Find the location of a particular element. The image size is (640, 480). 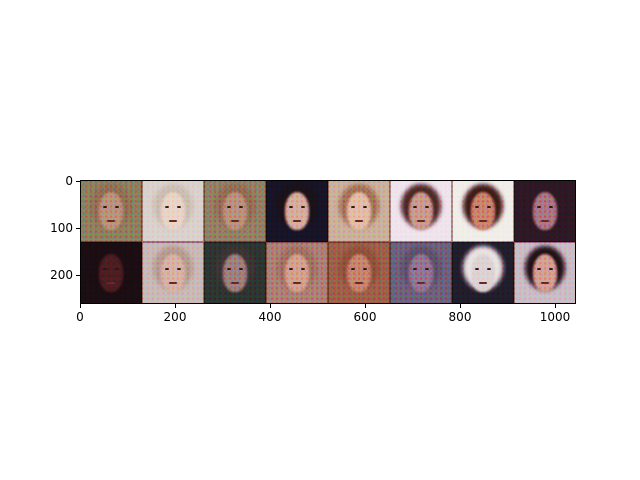

y-tick-label: 0 is located at coordinates (69, 181).